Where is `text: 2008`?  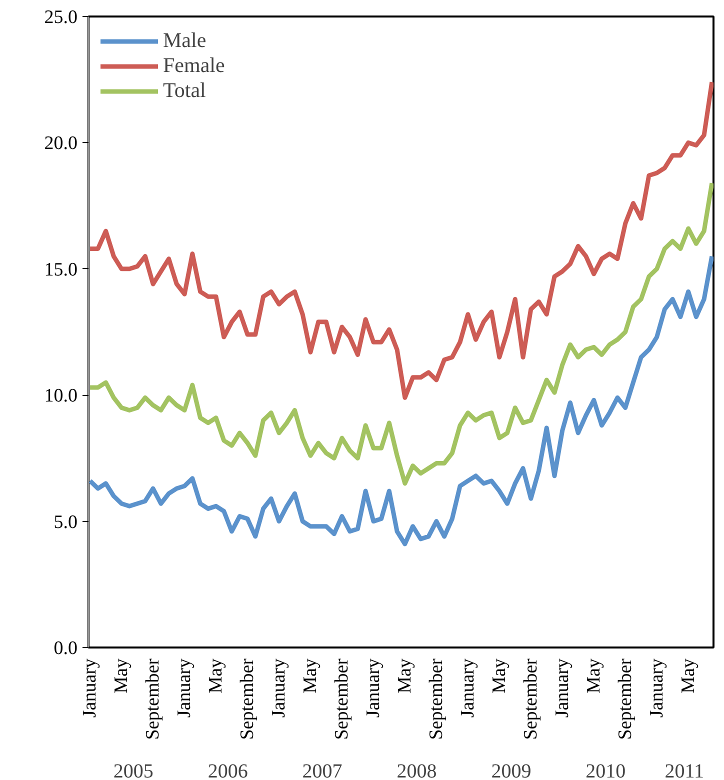 text: 2008 is located at coordinates (416, 770).